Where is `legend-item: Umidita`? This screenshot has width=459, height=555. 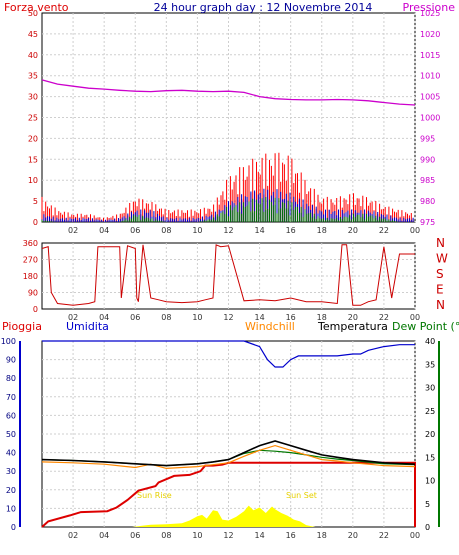 legend-item: Umidita is located at coordinates (87, 326).